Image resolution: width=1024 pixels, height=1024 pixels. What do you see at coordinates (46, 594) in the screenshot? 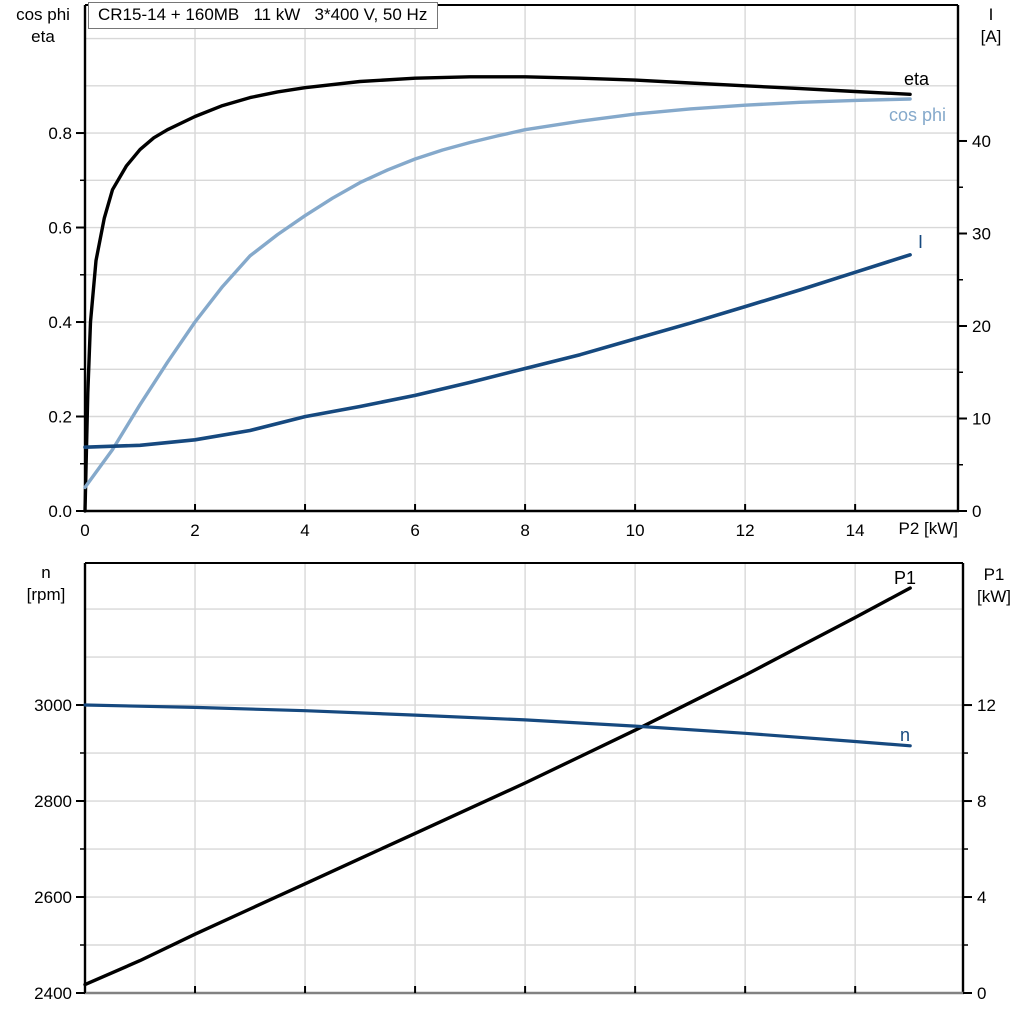
I see `axis-title-rpm-unit: [rpm]` at bounding box center [46, 594].